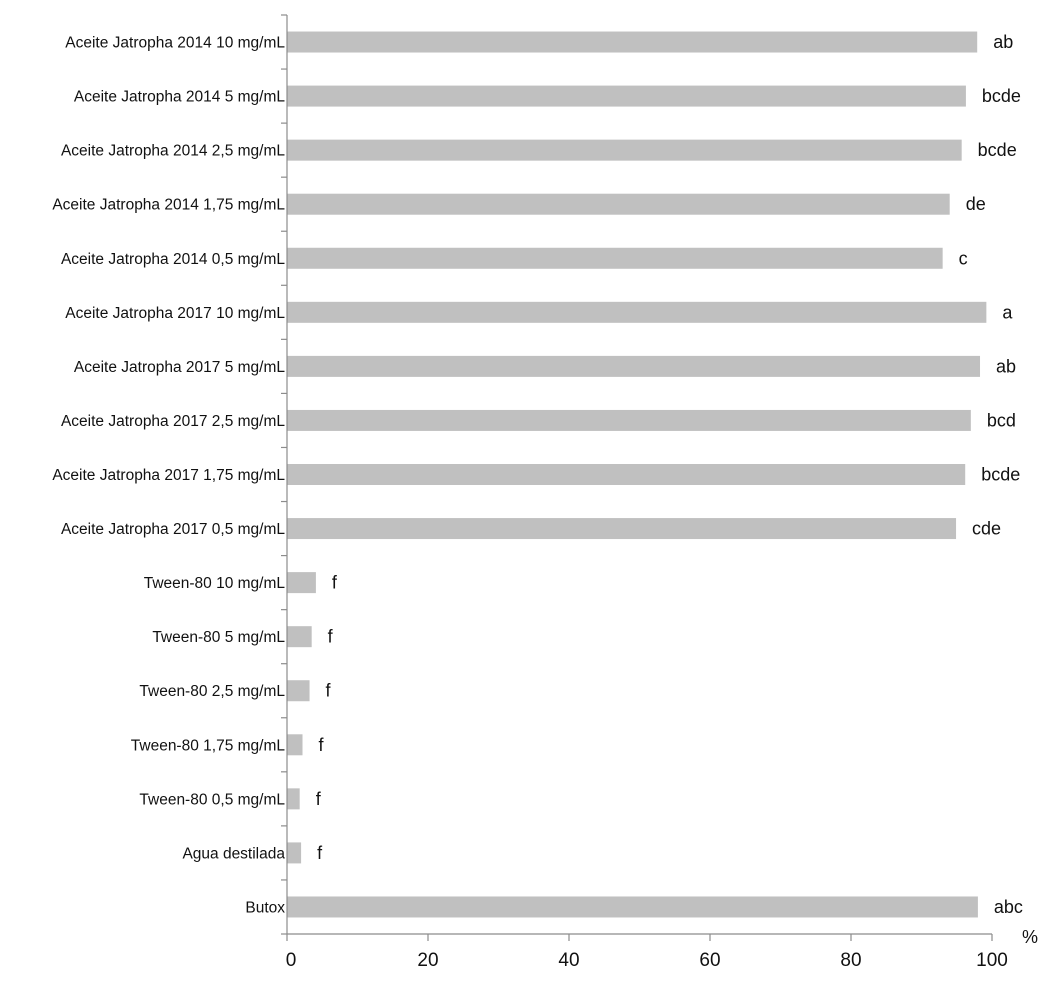  I want to click on significance-label-2: bcde, so click(1001, 96).